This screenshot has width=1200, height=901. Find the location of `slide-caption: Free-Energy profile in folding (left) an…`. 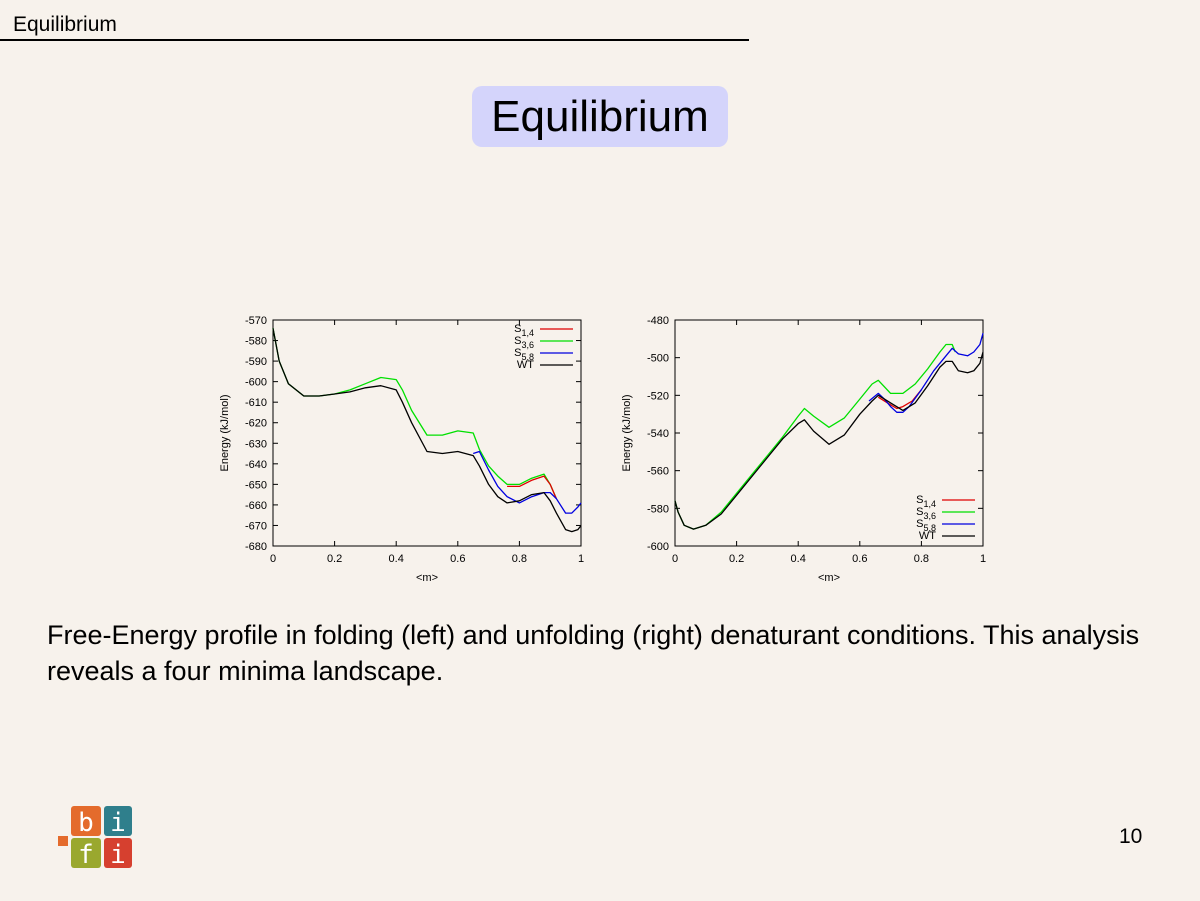

slide-caption: Free-Energy profile in folding (left) an… is located at coordinates (593, 653).